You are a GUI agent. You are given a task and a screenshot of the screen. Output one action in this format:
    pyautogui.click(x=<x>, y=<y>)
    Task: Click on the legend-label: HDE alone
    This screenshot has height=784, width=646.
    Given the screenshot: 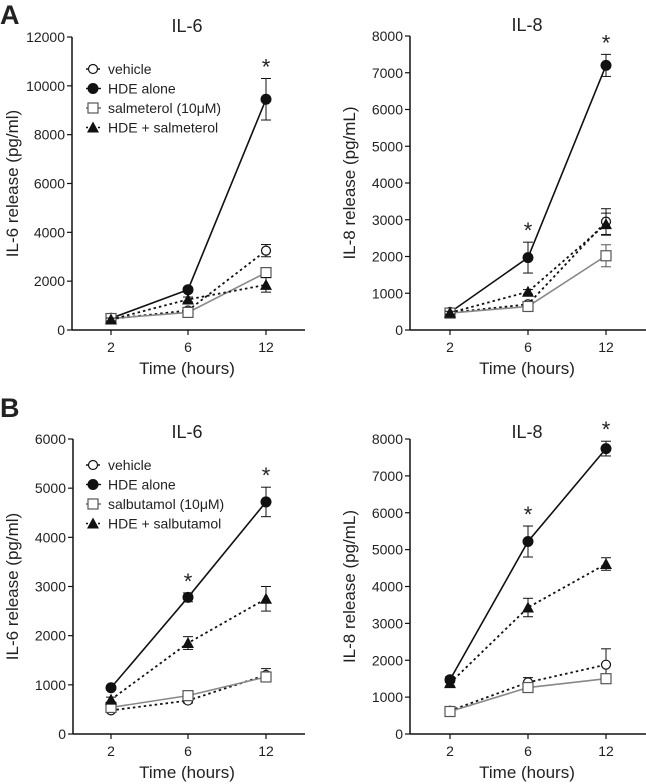 What is the action you would take?
    pyautogui.click(x=142, y=485)
    